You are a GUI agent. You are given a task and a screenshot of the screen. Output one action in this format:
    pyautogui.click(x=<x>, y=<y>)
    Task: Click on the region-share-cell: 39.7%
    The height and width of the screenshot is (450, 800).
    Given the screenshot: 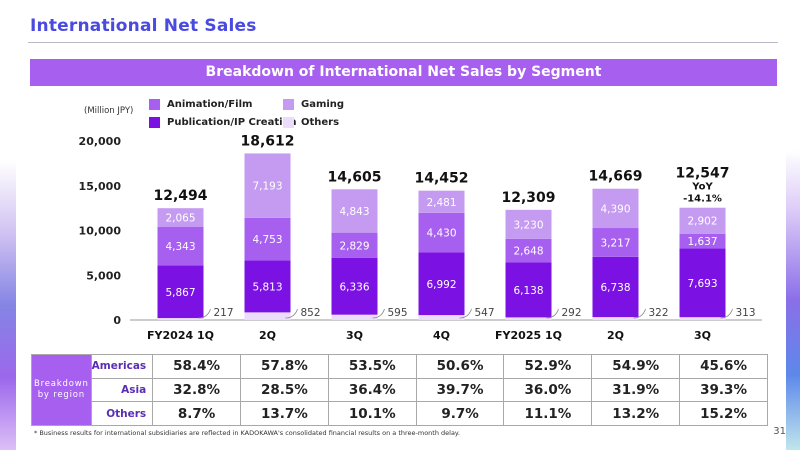 What is the action you would take?
    pyautogui.click(x=460, y=390)
    